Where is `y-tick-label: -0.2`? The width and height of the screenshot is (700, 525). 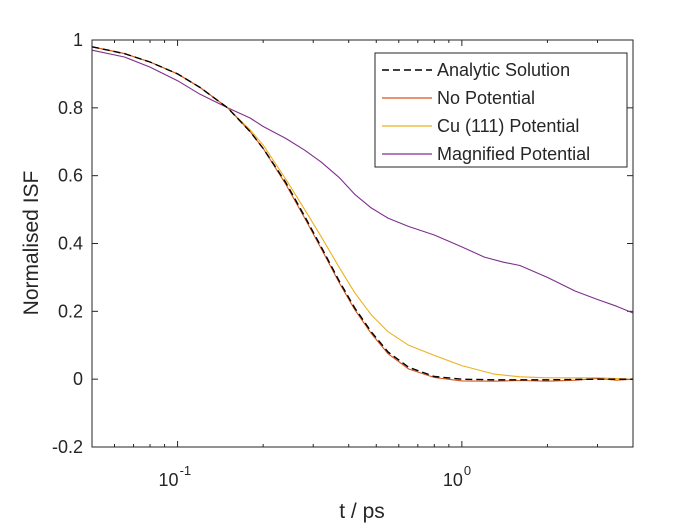
y-tick-label: -0.2 is located at coordinates (67, 447).